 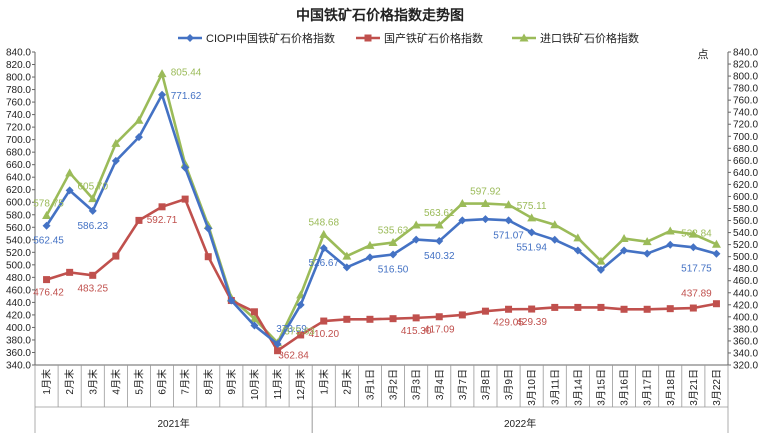 What do you see at coordinates (416, 331) in the screenshot?
I see `data-label: 415.30` at bounding box center [416, 331].